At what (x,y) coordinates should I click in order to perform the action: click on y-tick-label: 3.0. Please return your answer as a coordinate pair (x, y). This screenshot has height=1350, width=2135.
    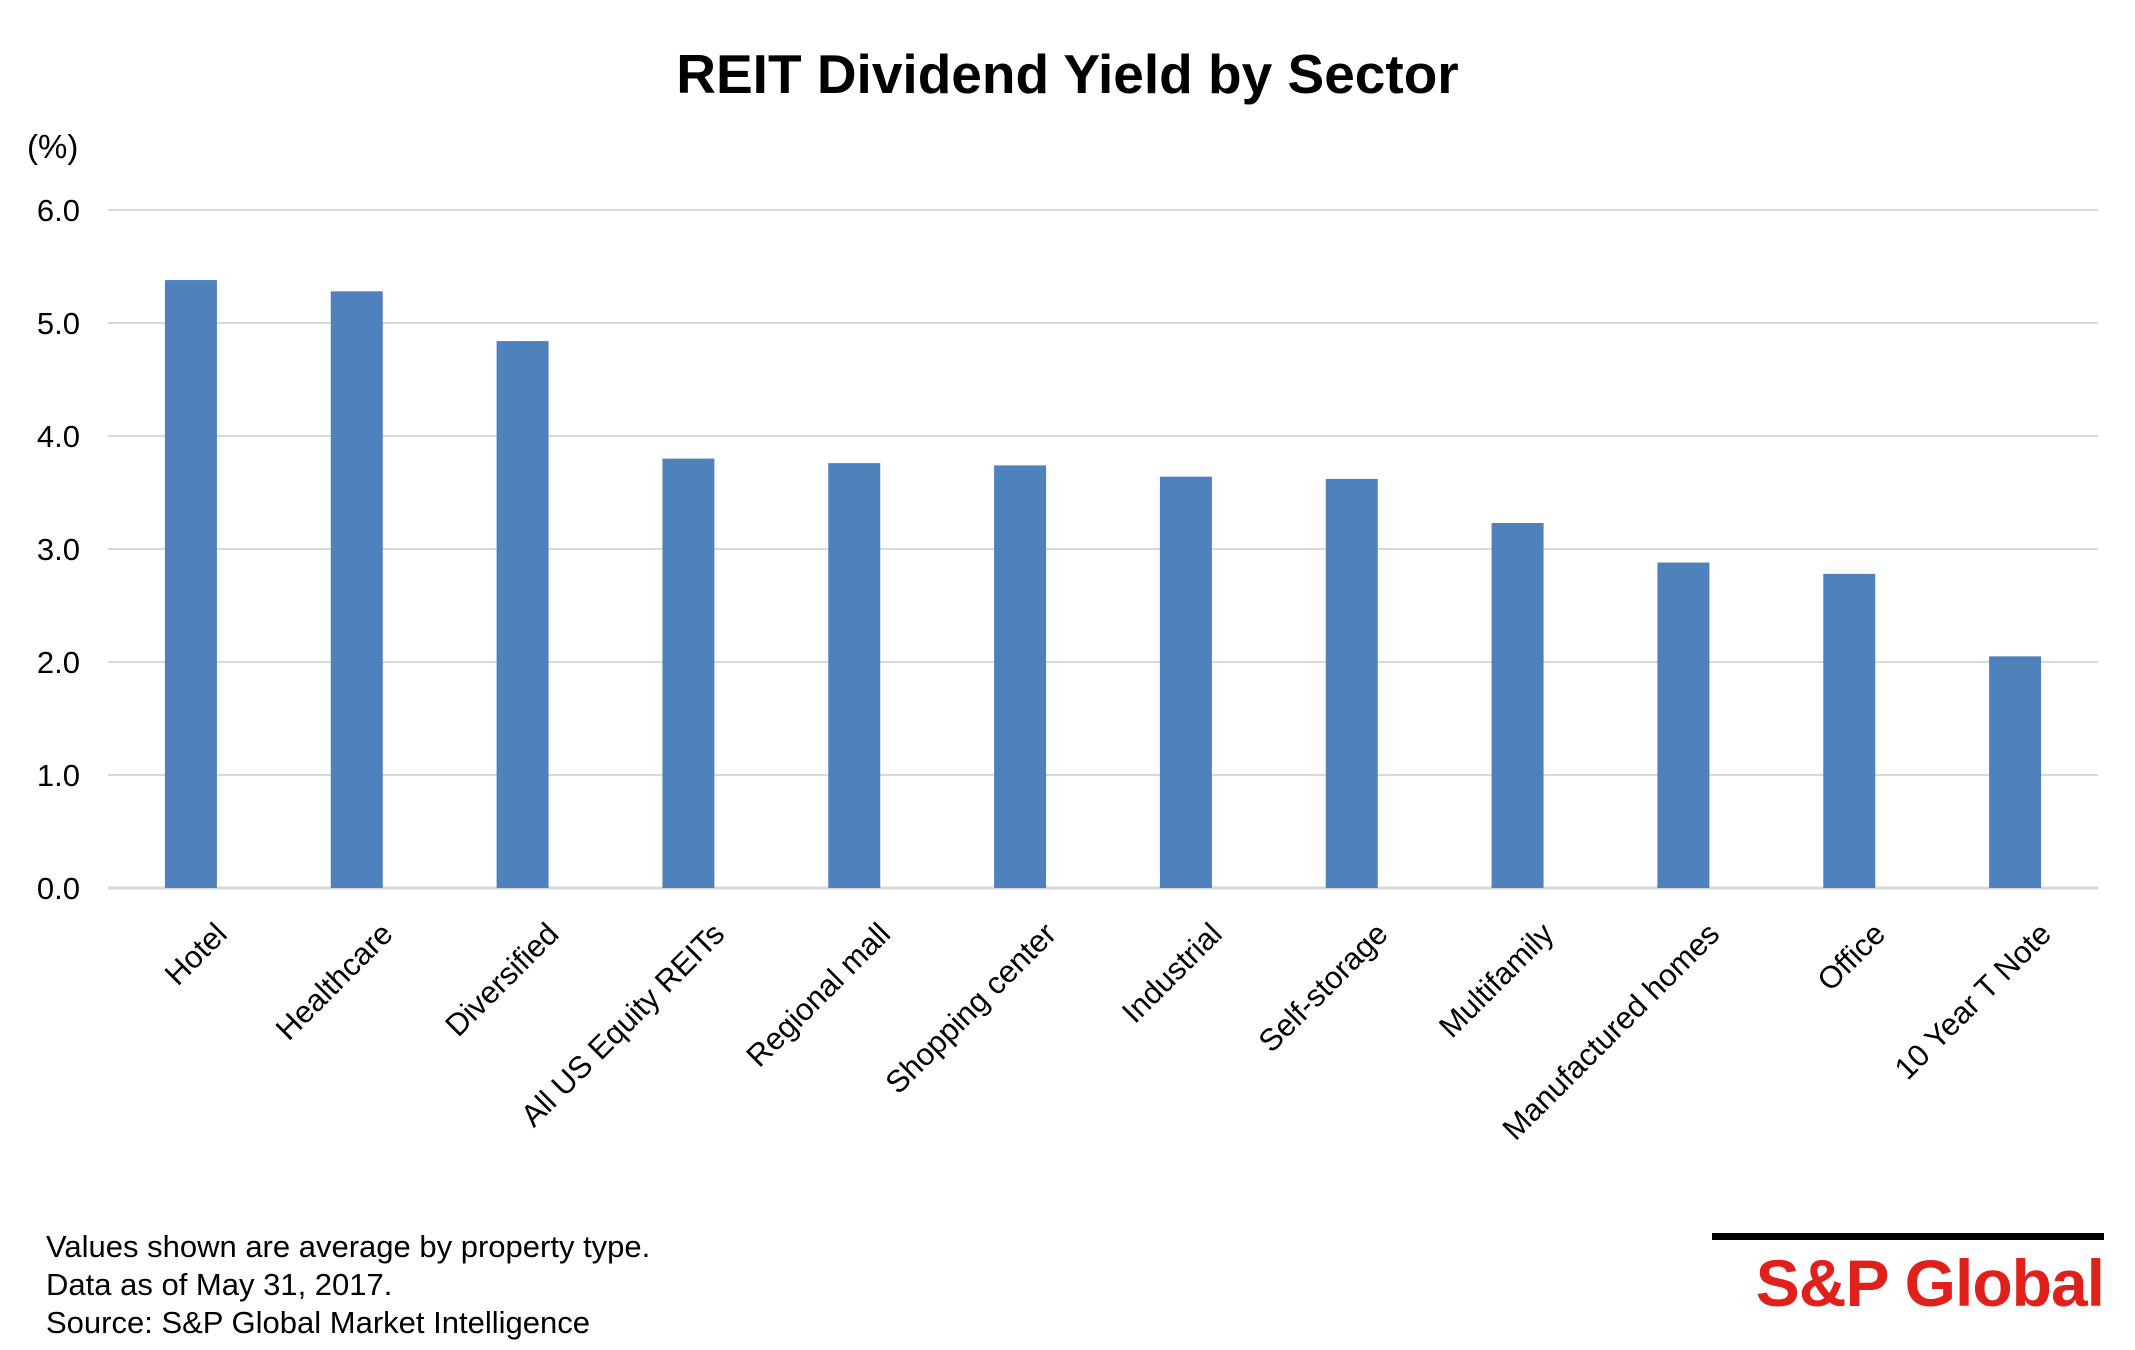
    Looking at the image, I should click on (58, 549).